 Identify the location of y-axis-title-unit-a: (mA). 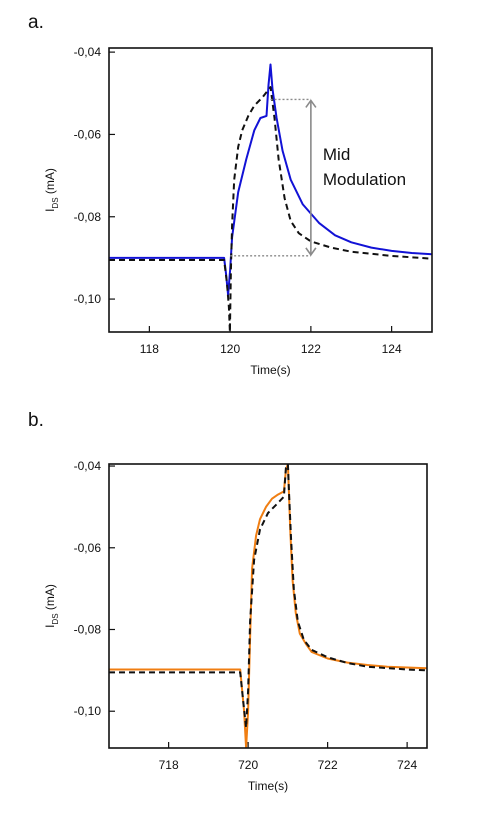
(50, 182).